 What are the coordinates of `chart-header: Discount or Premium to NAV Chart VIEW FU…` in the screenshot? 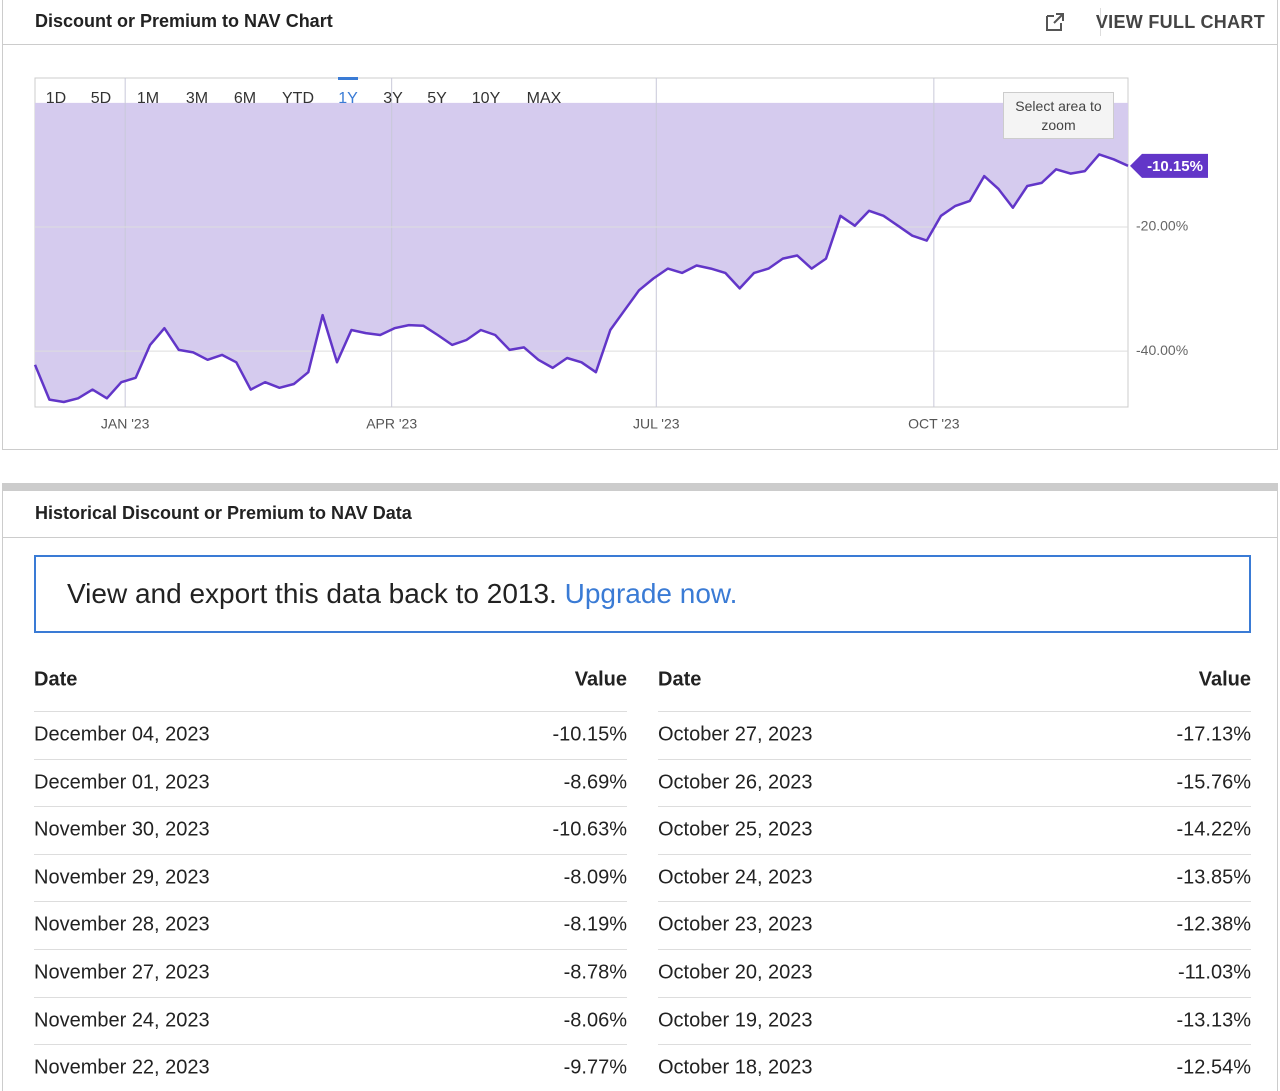 It's located at (640, 22).